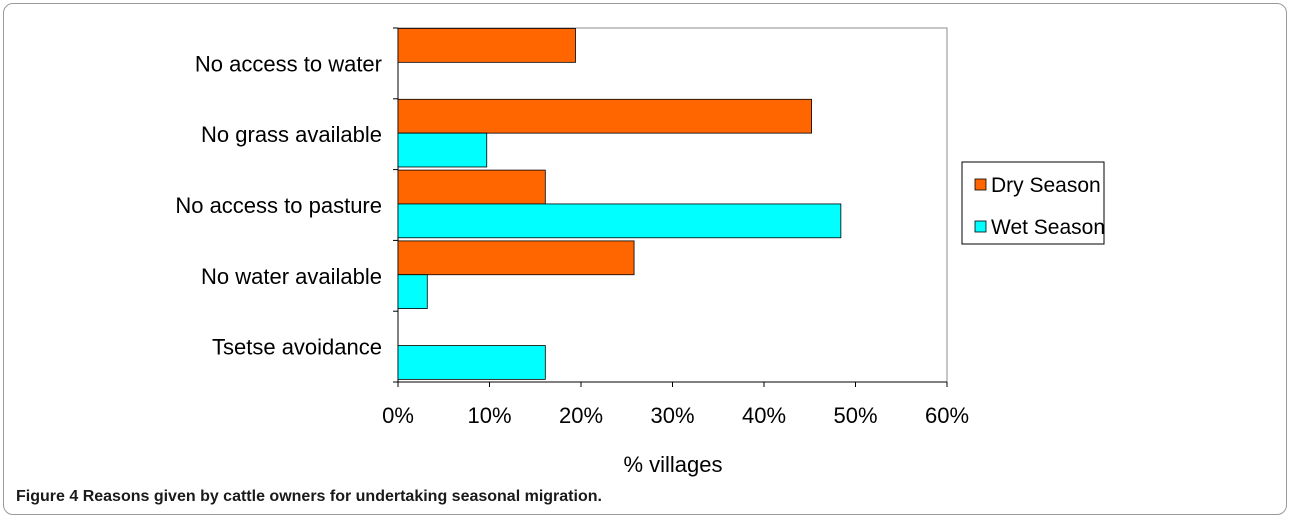 The width and height of the screenshot is (1292, 520). I want to click on x-tick-label: 50%, so click(855, 415).